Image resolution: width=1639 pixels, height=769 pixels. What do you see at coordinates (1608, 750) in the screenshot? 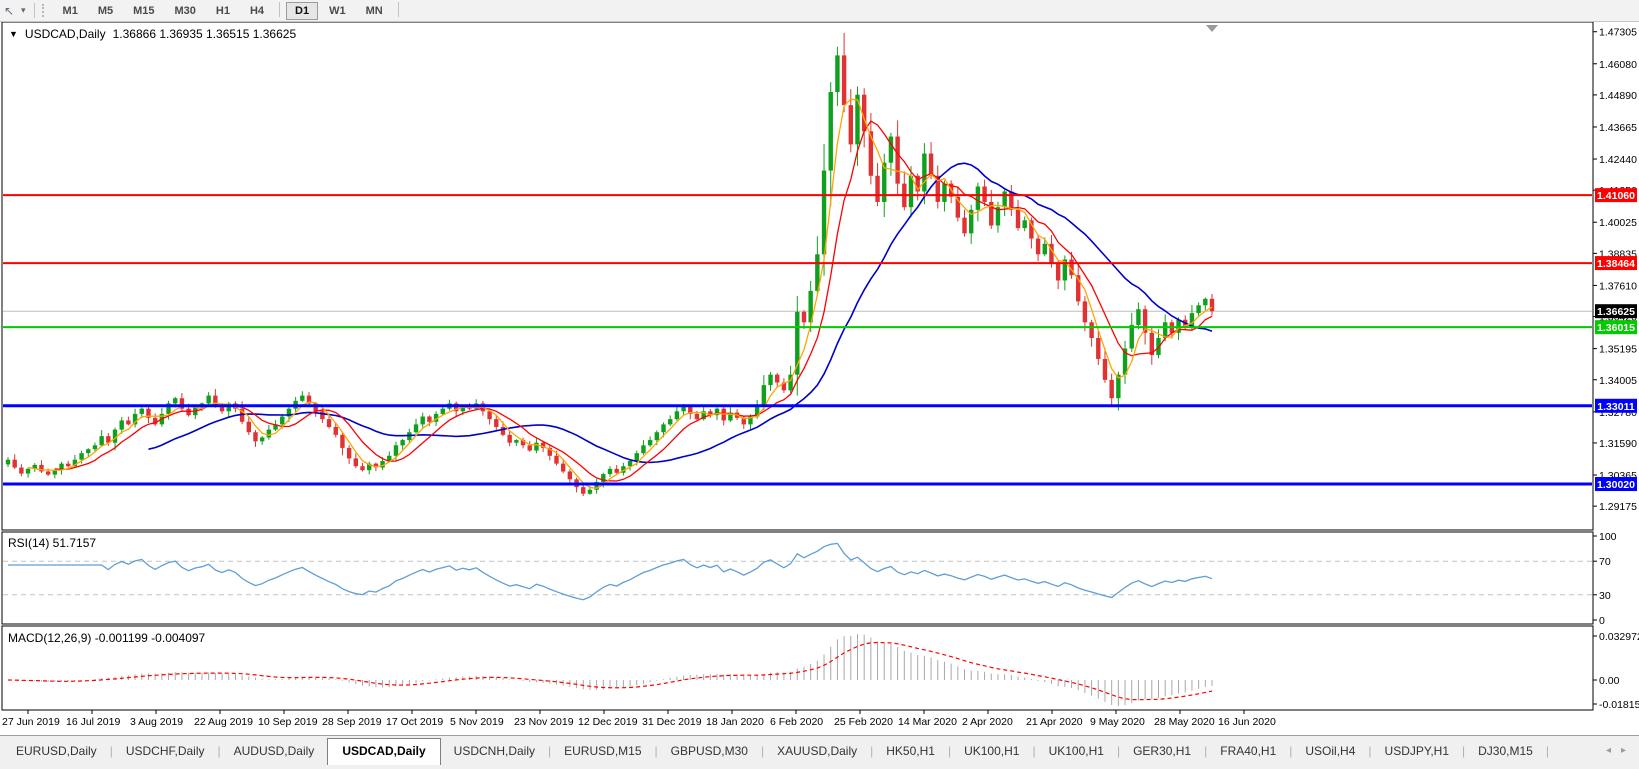
I see `tab-scroll-left-icon: ◂` at bounding box center [1608, 750].